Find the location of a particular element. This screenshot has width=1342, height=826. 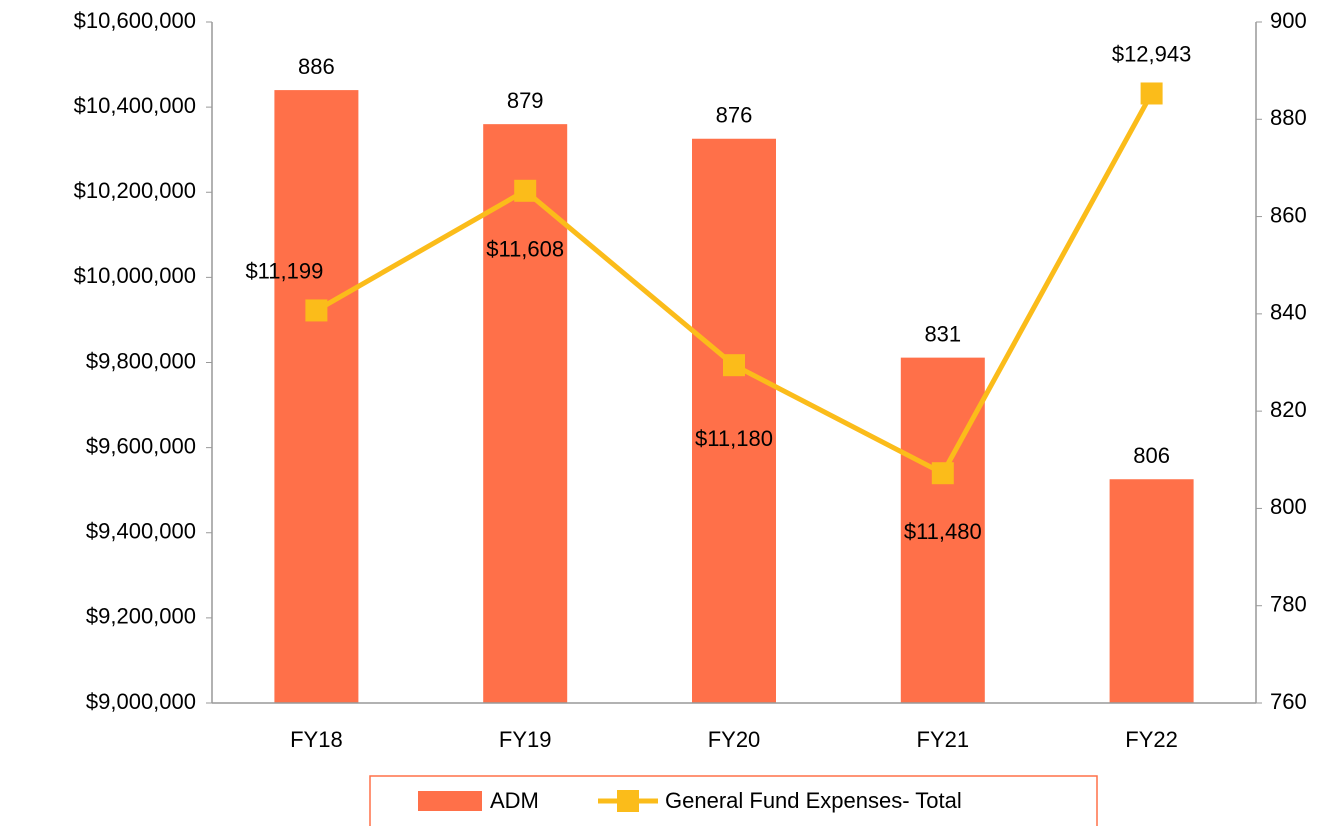

y-tick-label: $10,600,000 is located at coordinates (135, 20).